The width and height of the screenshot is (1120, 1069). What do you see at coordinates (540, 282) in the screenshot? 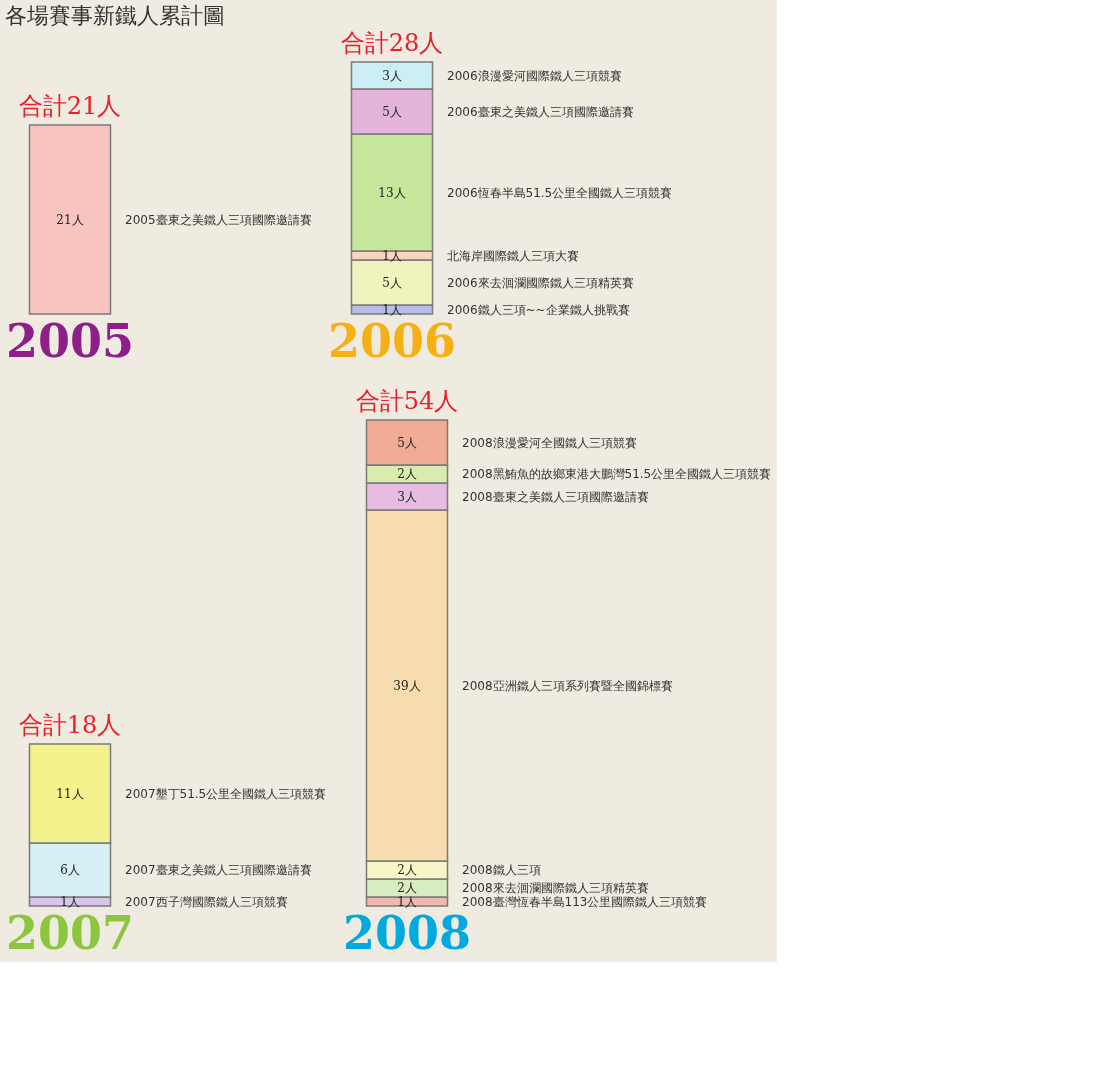
I see `series-label: 2006來去洄瀾國際鐵人三項精英賽` at bounding box center [540, 282].